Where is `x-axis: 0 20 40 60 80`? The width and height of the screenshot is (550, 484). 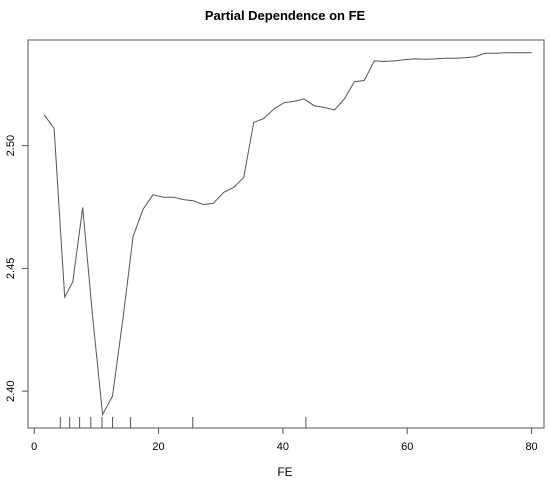 x-axis: 0 20 40 60 80 is located at coordinates (284, 440).